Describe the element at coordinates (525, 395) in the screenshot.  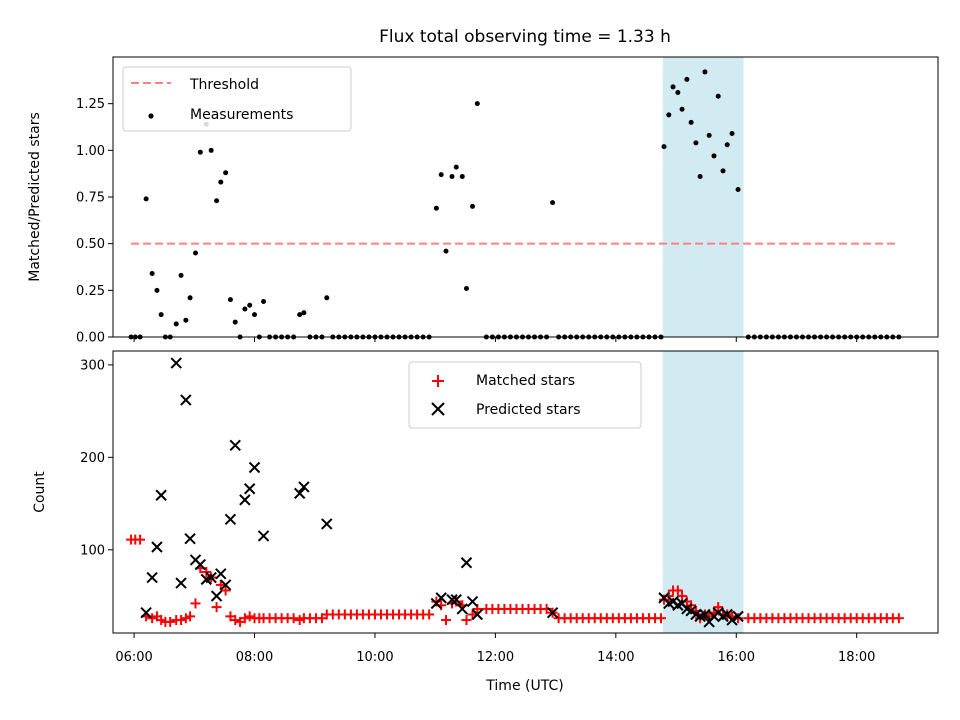
I see `bottom-legend-box` at that location.